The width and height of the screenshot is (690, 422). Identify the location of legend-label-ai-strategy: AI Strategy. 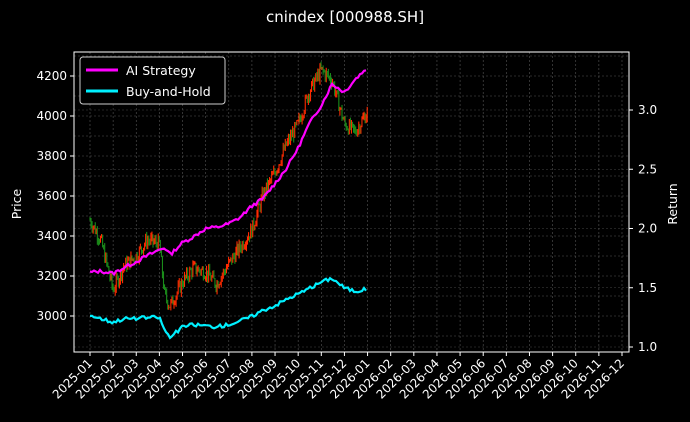
(161, 70).